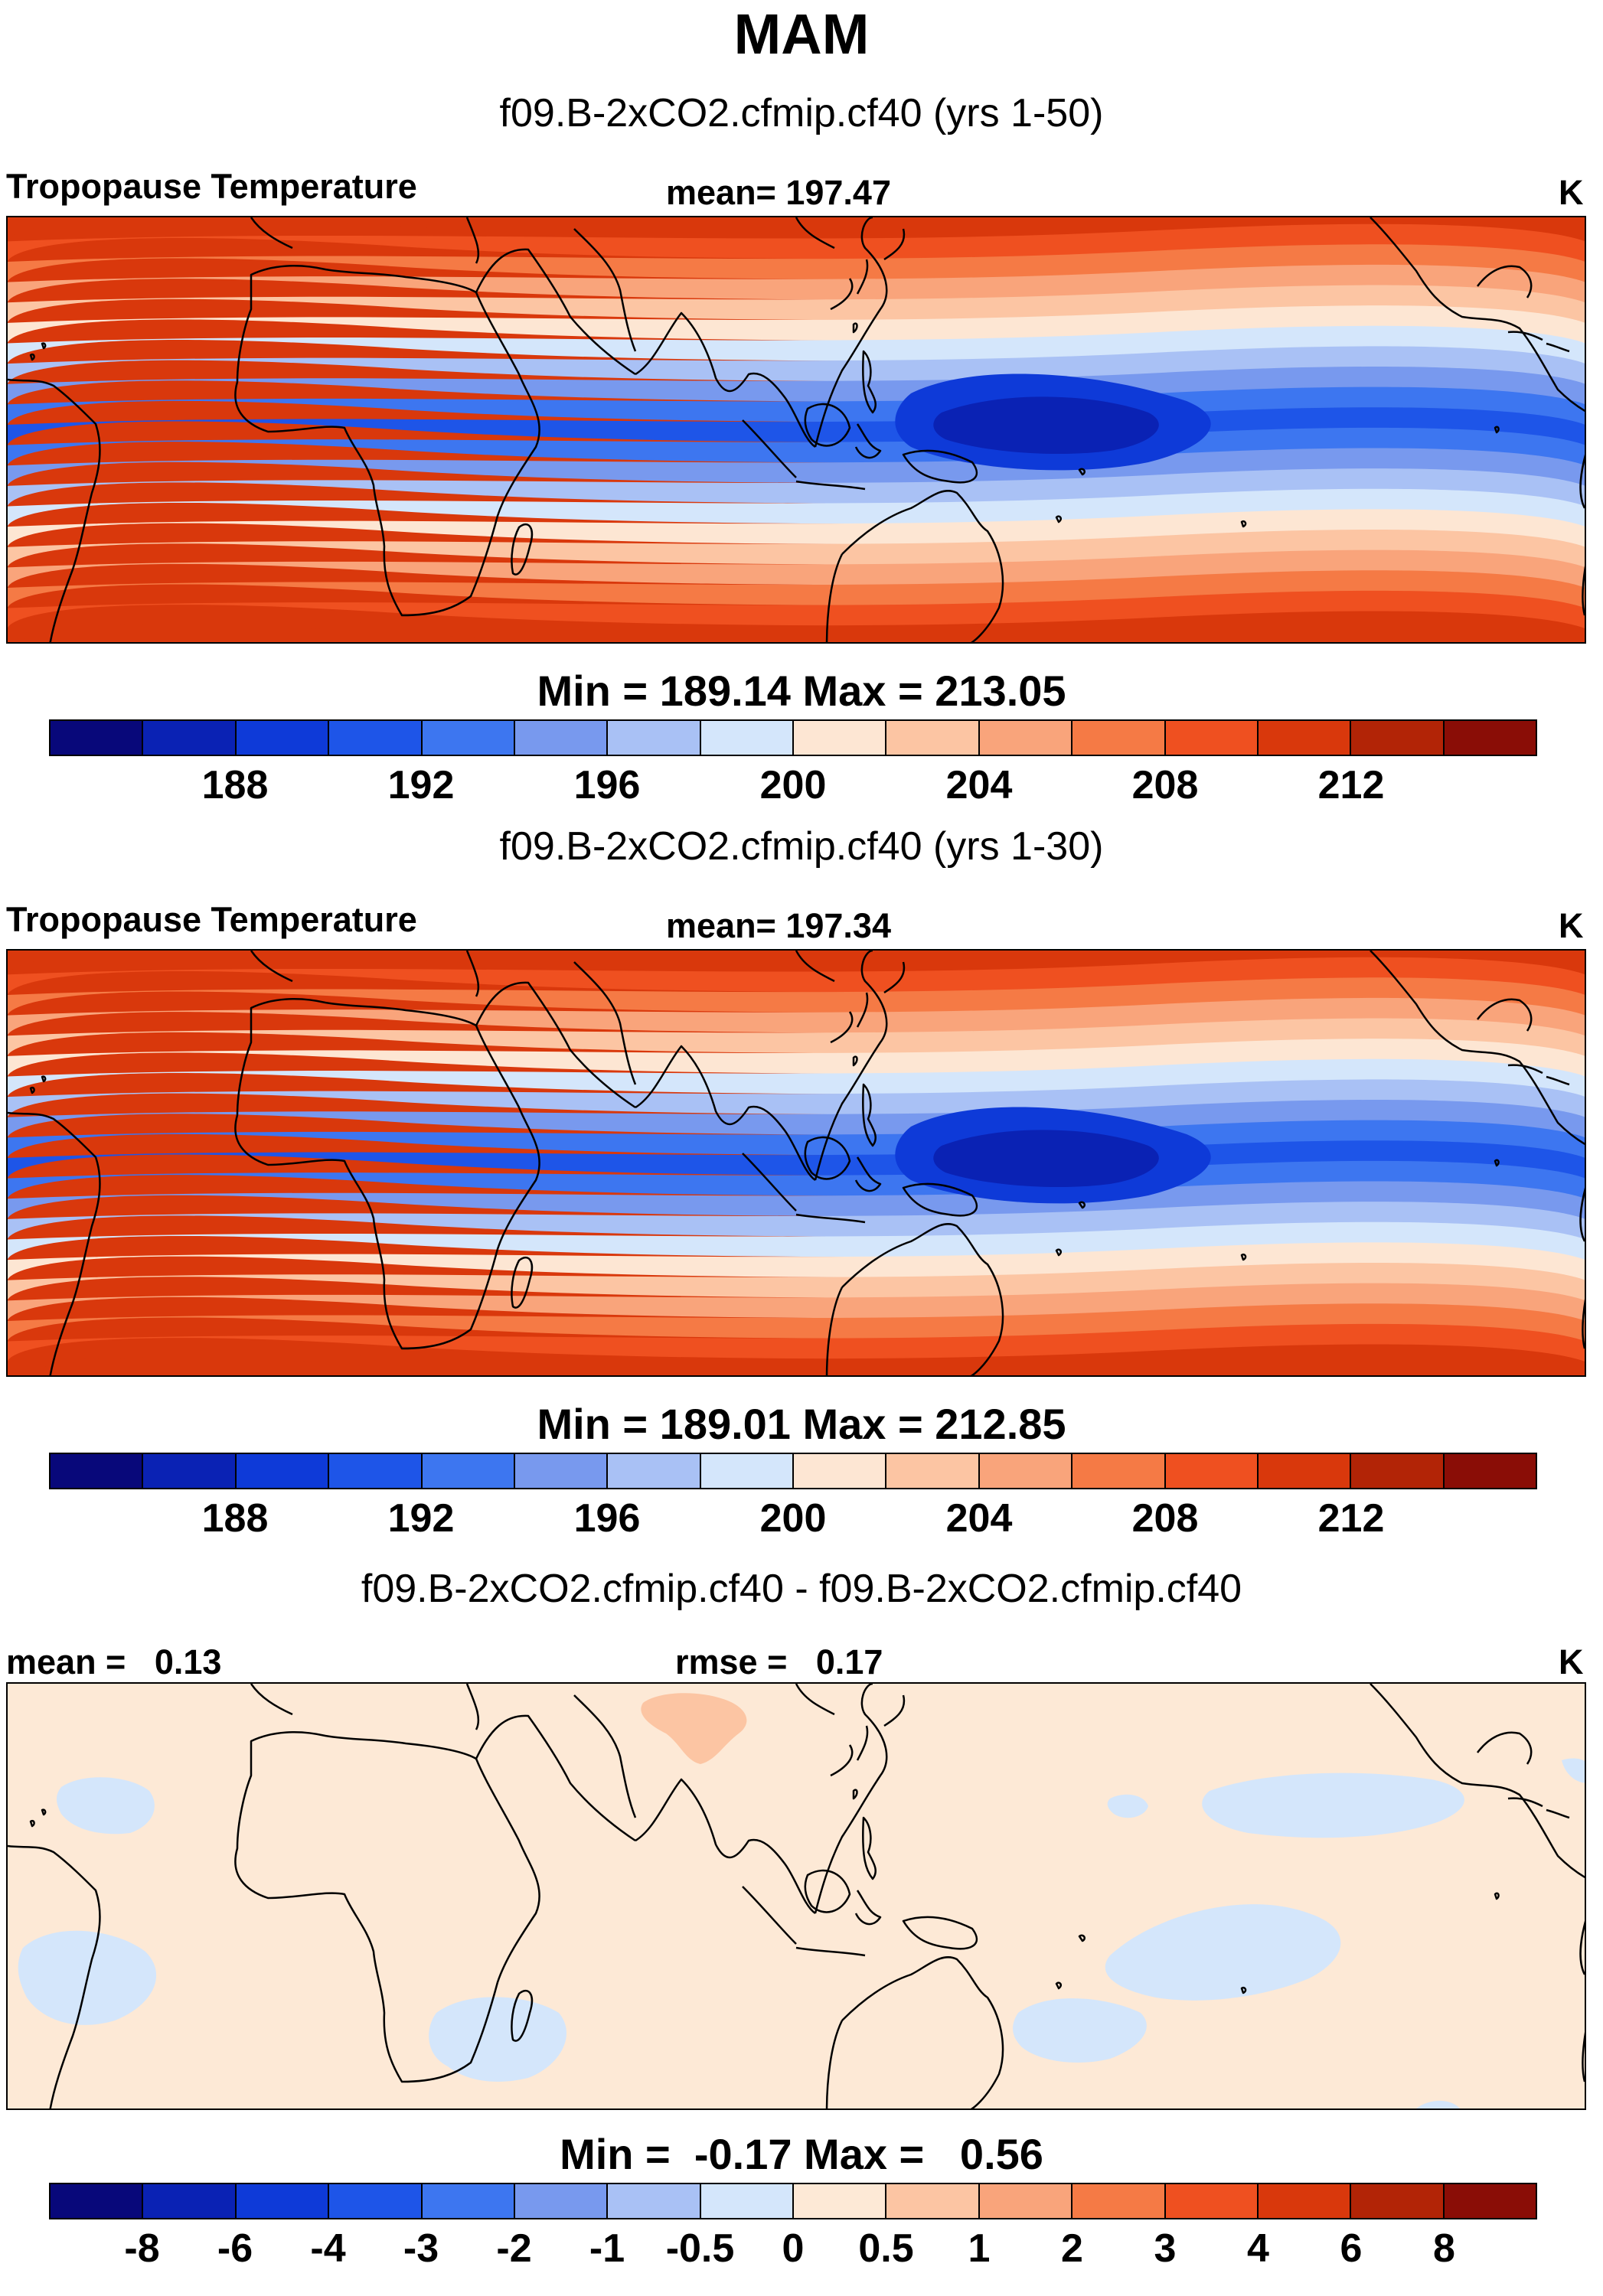 The image size is (1603, 2296). I want to click on panel-3-colorbar, so click(793, 2201).